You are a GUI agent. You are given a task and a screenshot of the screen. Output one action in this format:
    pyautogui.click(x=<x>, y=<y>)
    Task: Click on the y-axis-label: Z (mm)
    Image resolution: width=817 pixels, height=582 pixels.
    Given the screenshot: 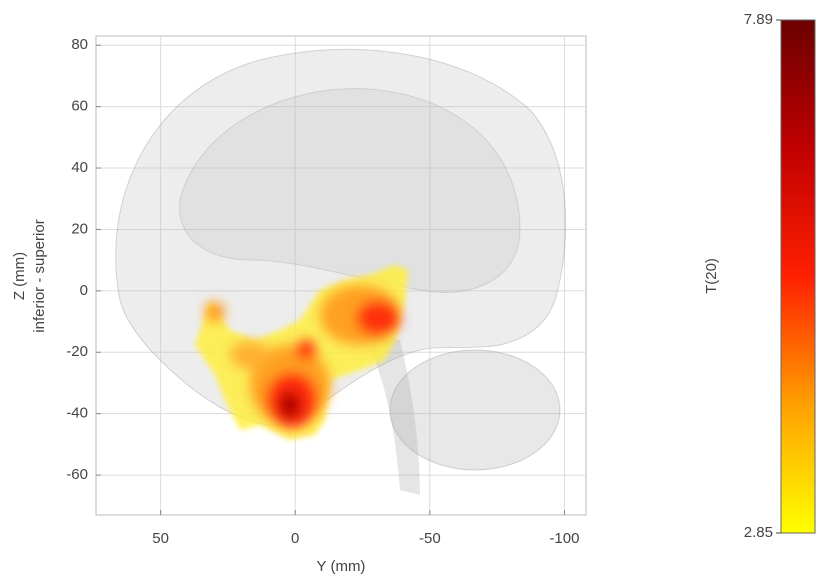 What is the action you would take?
    pyautogui.click(x=19, y=276)
    